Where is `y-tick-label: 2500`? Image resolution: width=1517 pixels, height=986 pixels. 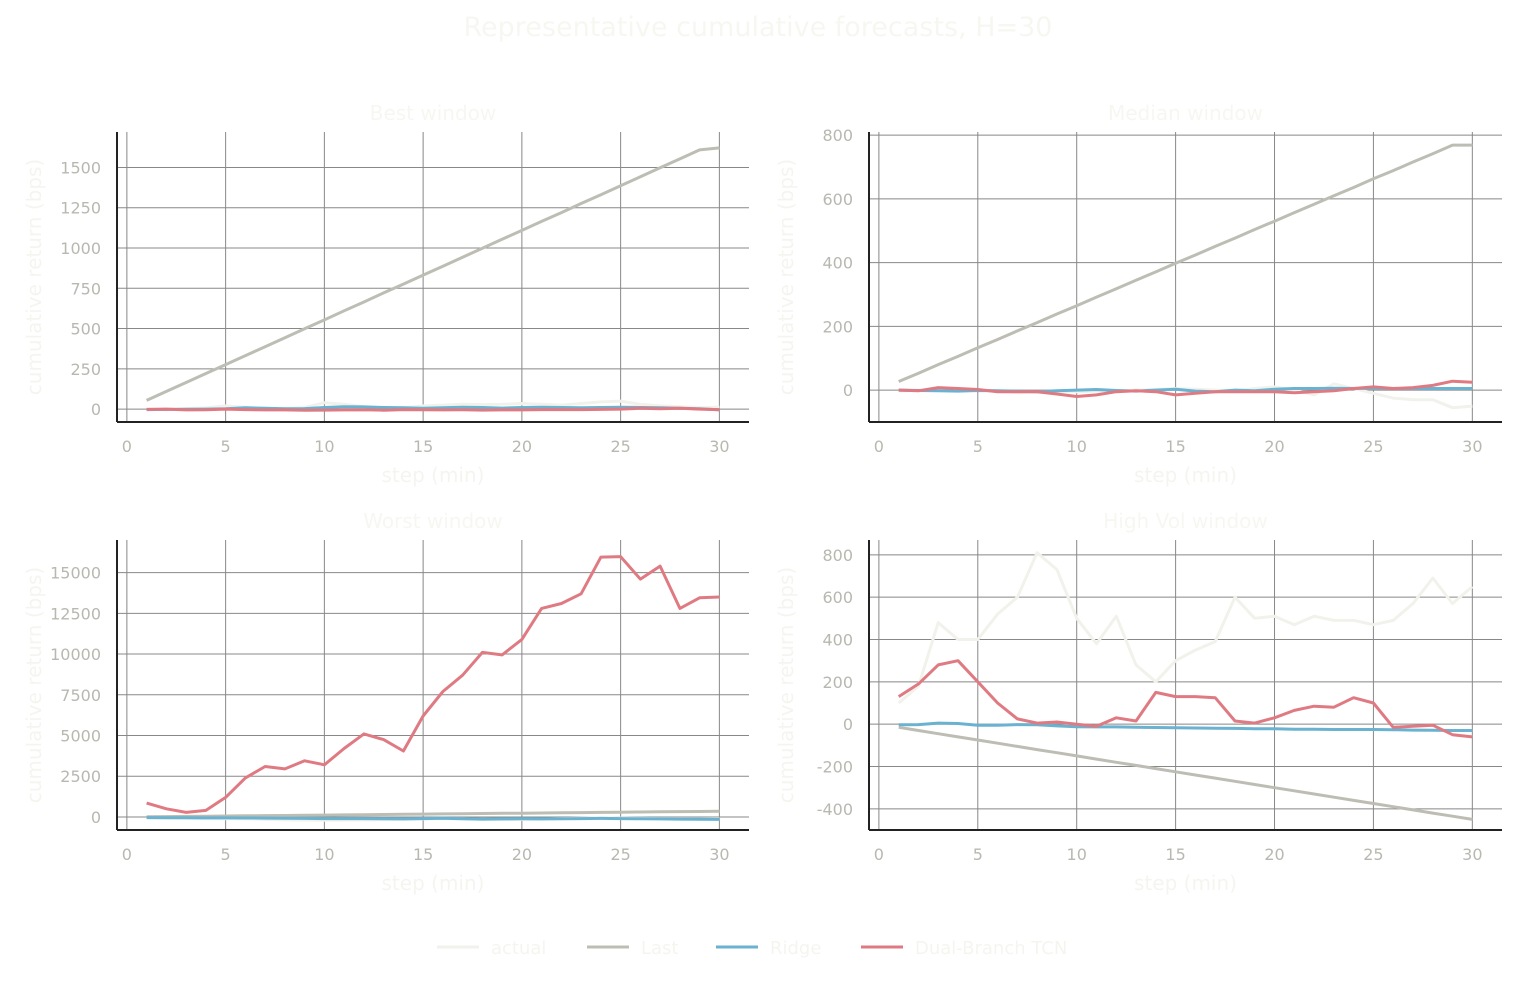 y-tick-label: 2500 is located at coordinates (80, 776).